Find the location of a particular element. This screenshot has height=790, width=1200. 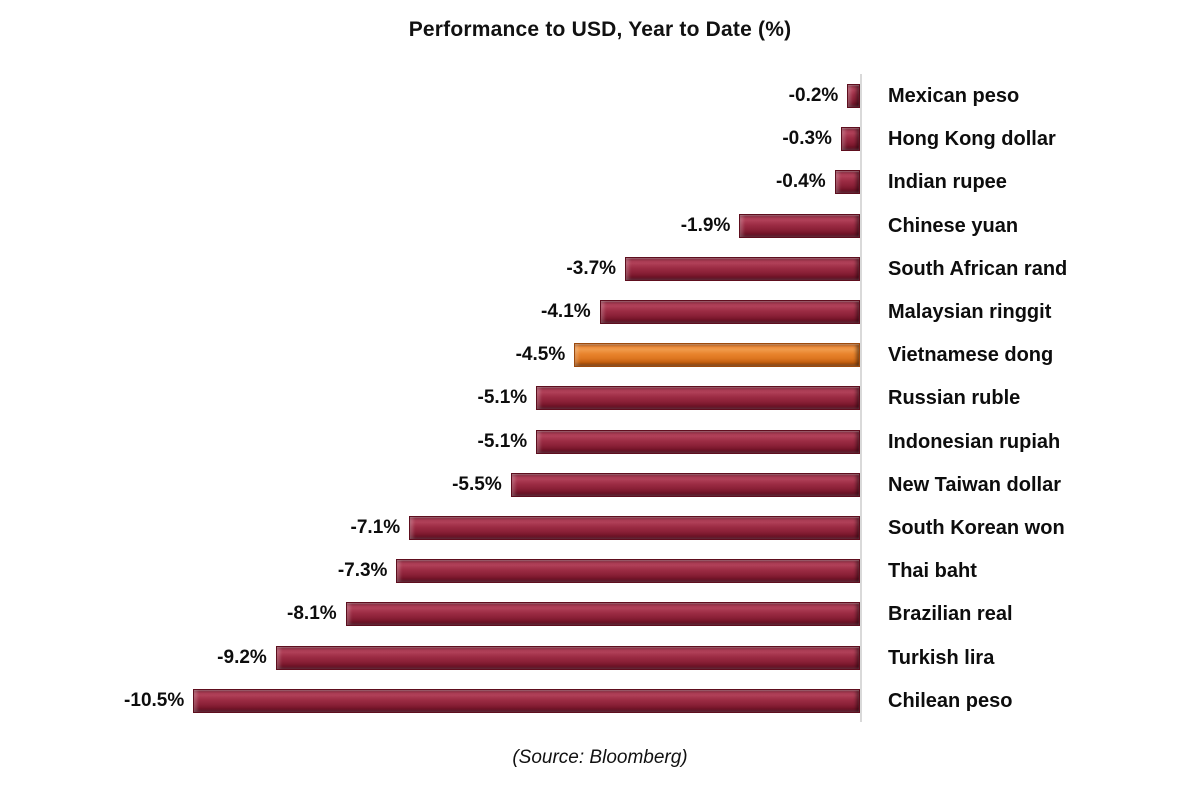

chart-row: -8.1% Brazilian real is located at coordinates (600, 614).